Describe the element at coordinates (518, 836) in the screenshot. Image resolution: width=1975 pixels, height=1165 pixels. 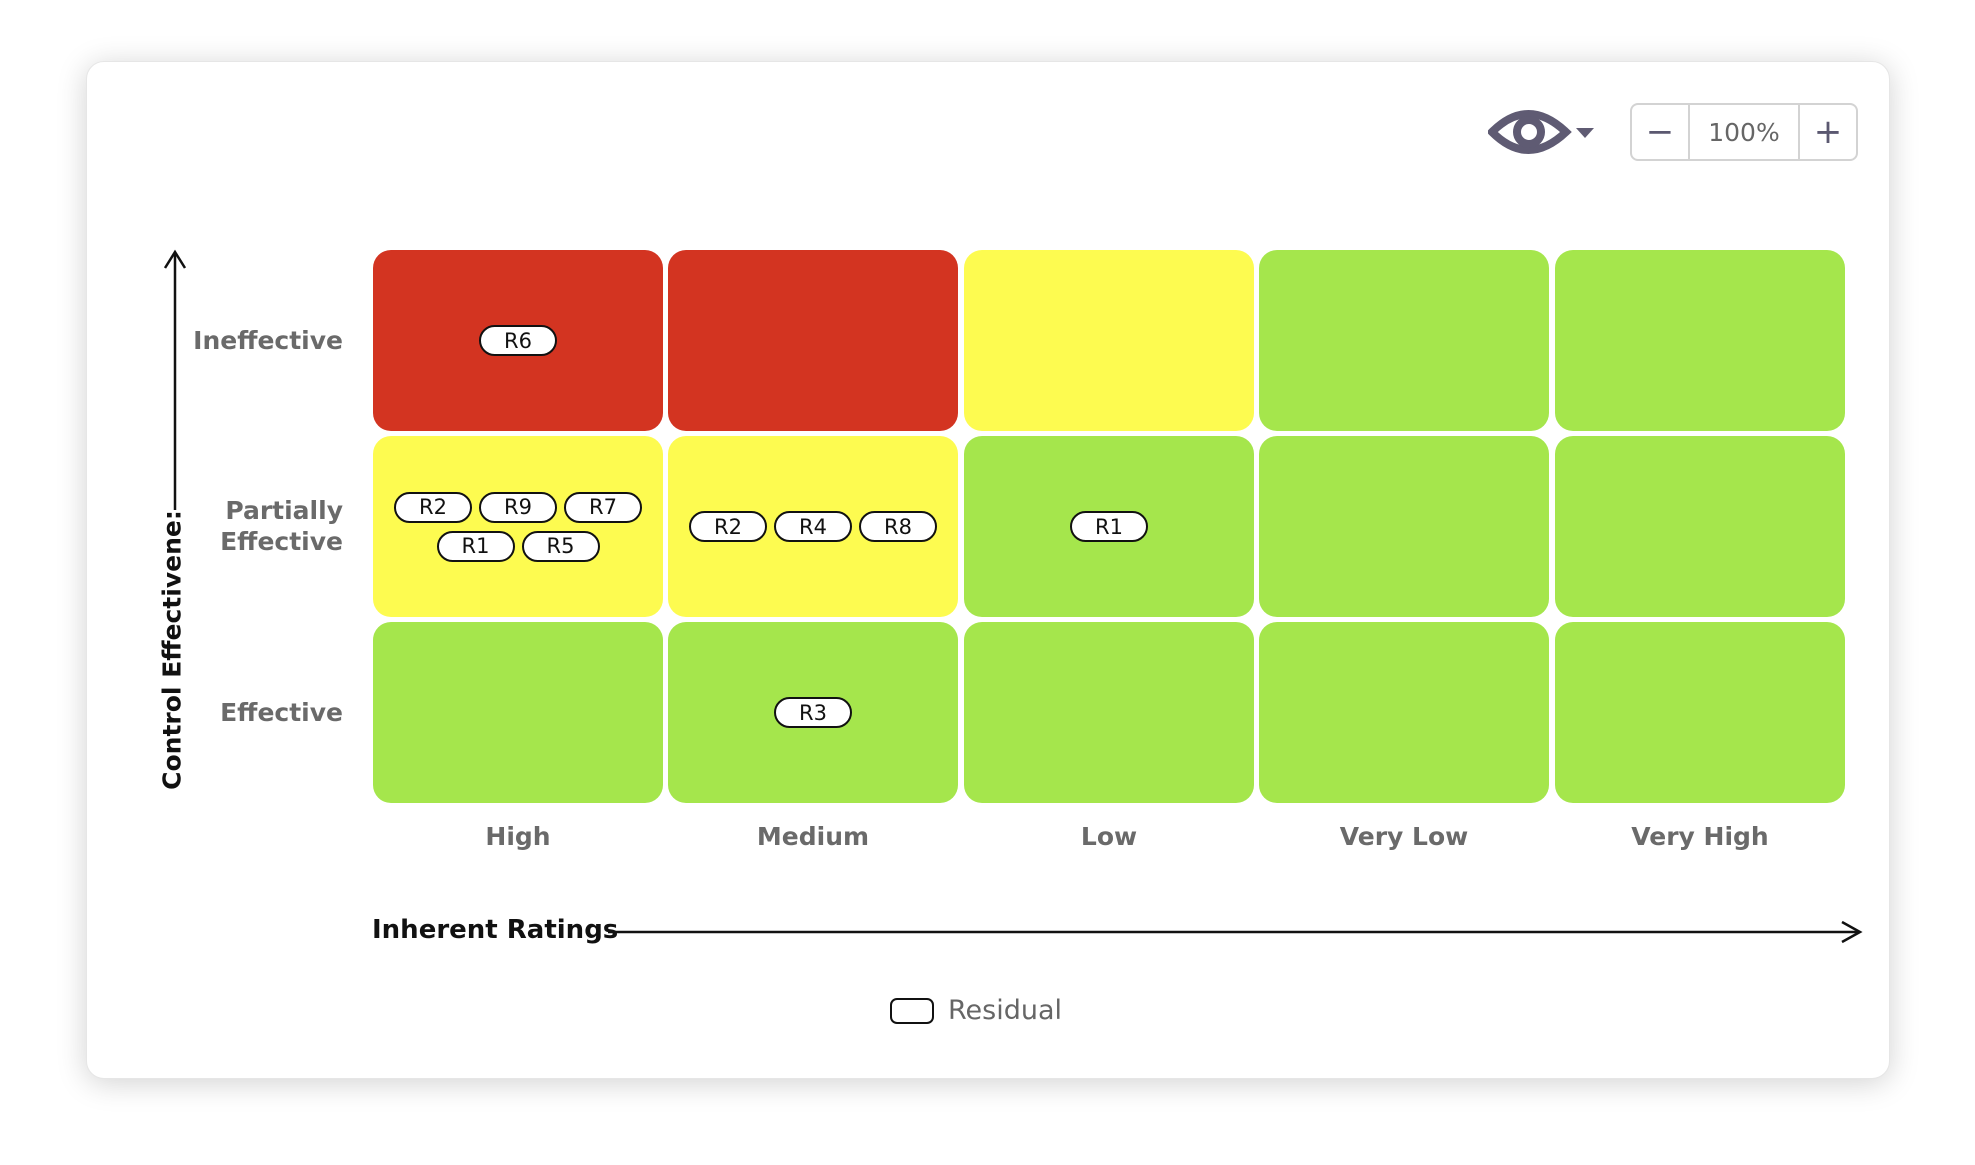
I see `column-label: High` at that location.